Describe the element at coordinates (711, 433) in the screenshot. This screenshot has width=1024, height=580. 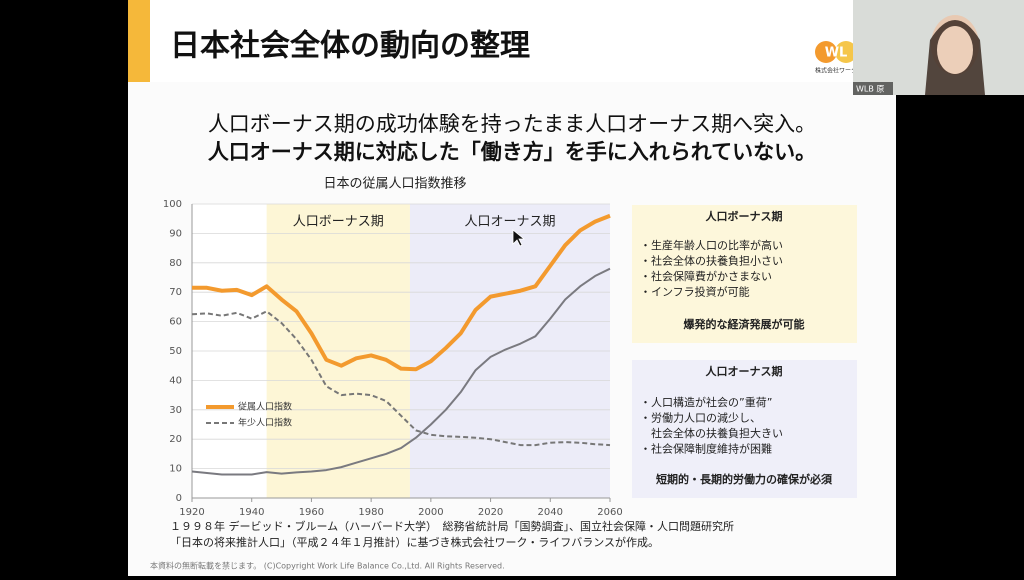
I see `box-item: 社会全体の扶養負担大きい` at that location.